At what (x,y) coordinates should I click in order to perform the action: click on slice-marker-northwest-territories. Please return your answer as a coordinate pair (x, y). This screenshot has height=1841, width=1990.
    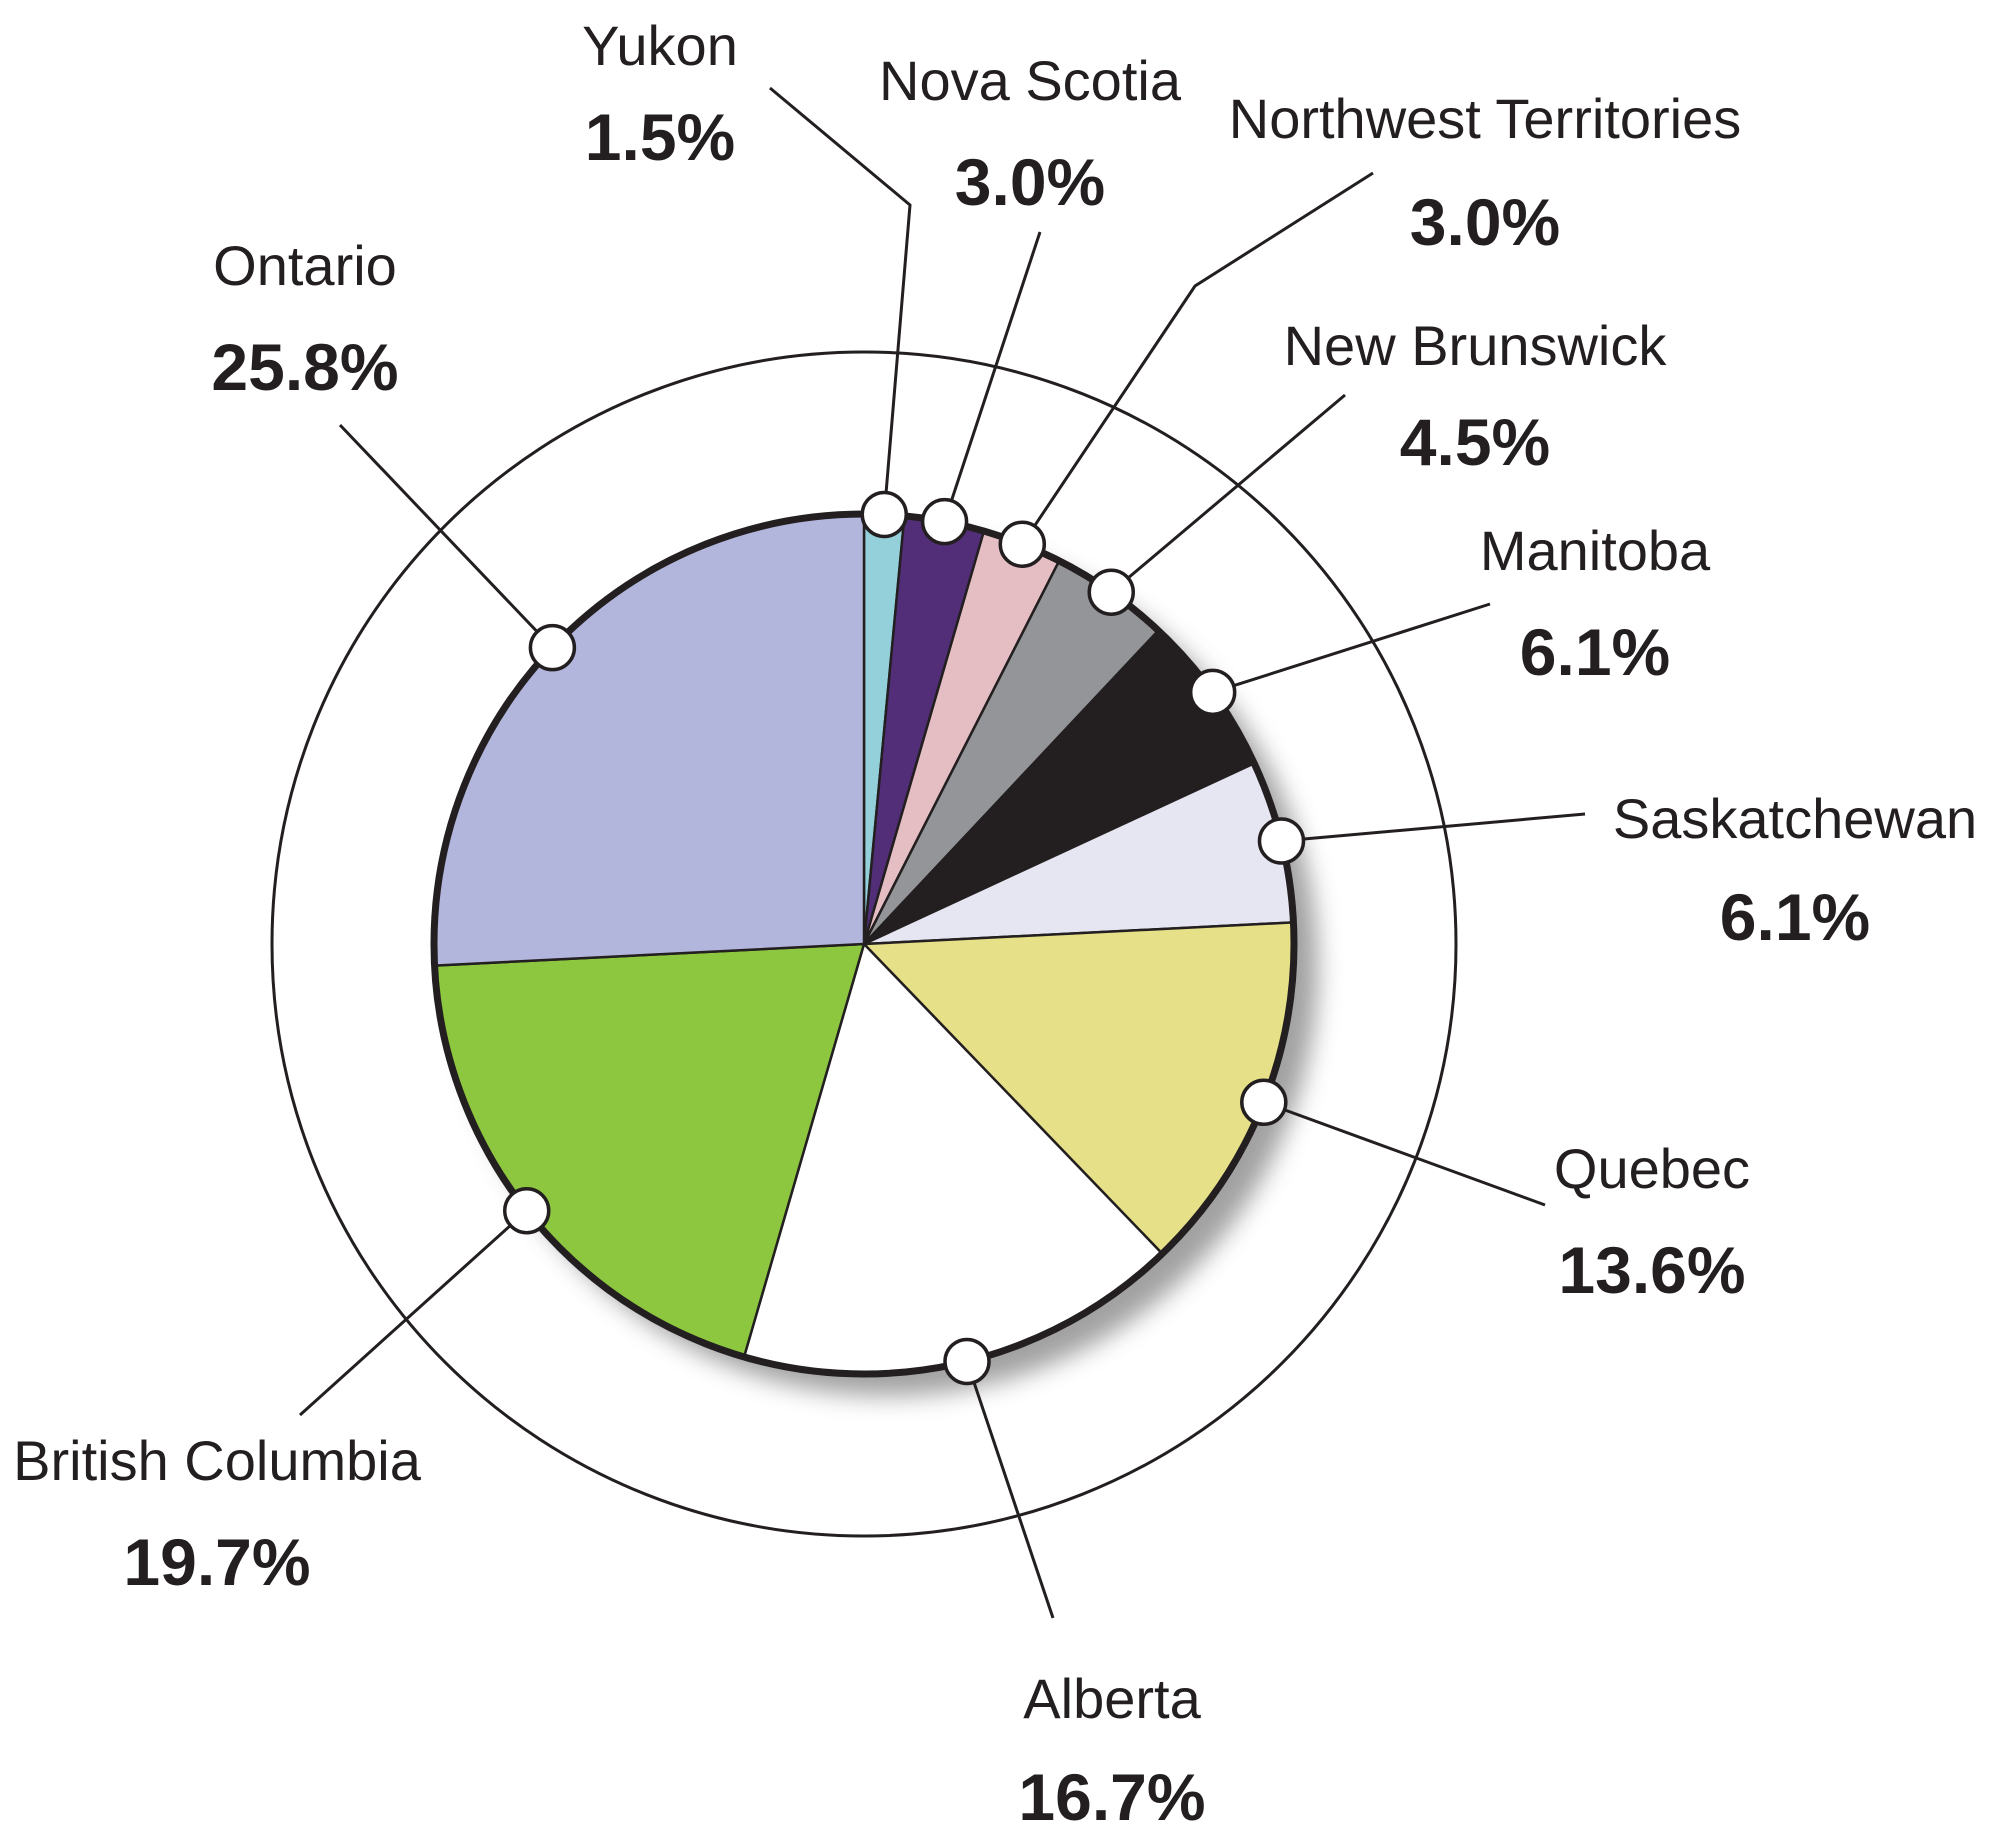
    Looking at the image, I should click on (1022, 544).